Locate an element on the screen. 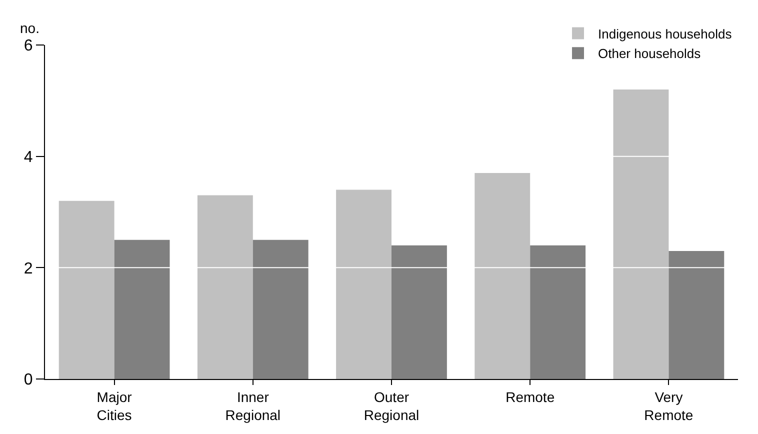 The height and width of the screenshot is (434, 758). y-tick-label: 4 is located at coordinates (28, 157).